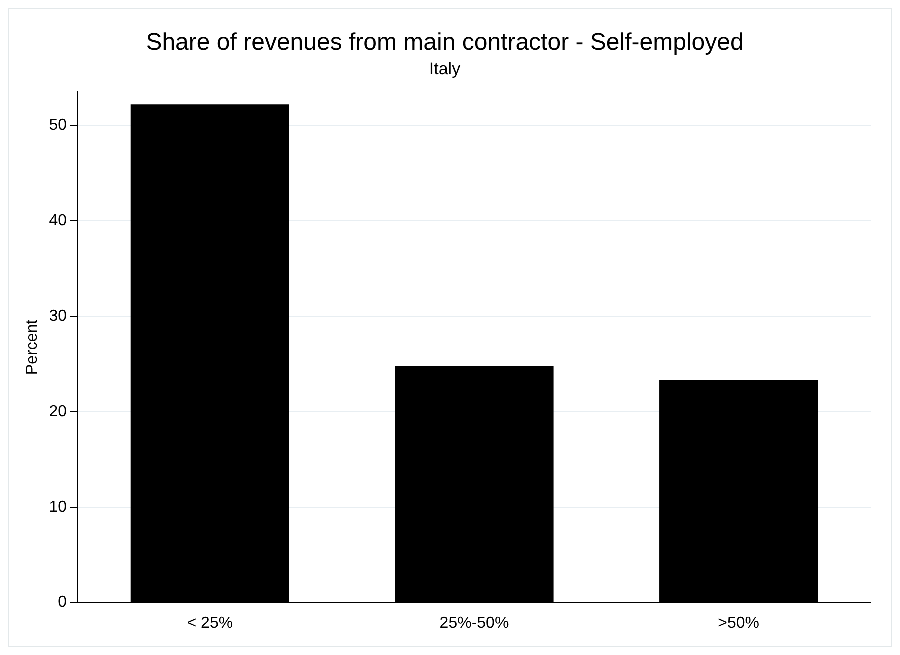 Image resolution: width=900 pixels, height=655 pixels. What do you see at coordinates (58, 125) in the screenshot?
I see `y-tick-label: 50` at bounding box center [58, 125].